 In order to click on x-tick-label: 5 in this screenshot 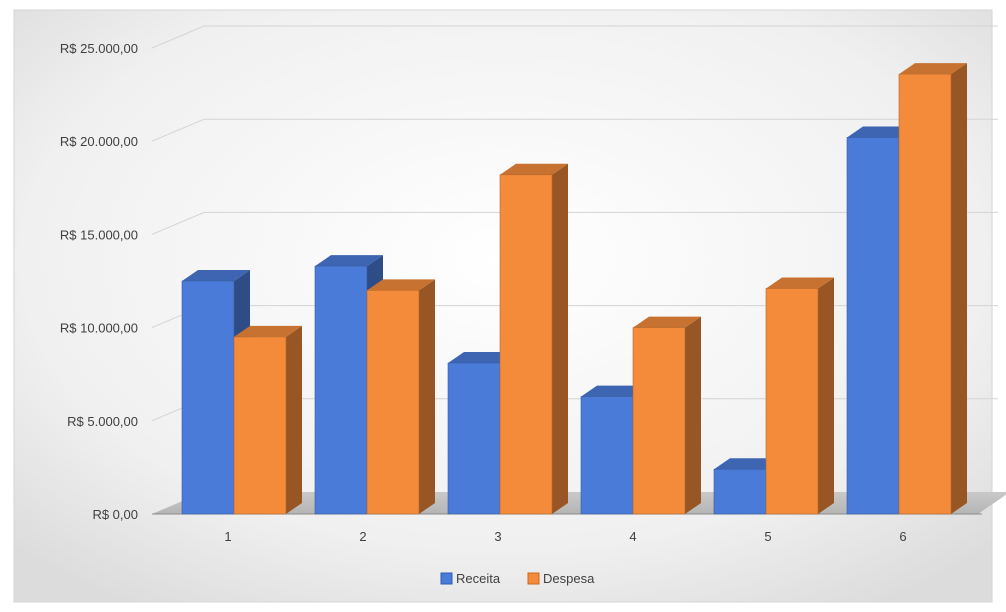, I will do `click(767, 536)`.